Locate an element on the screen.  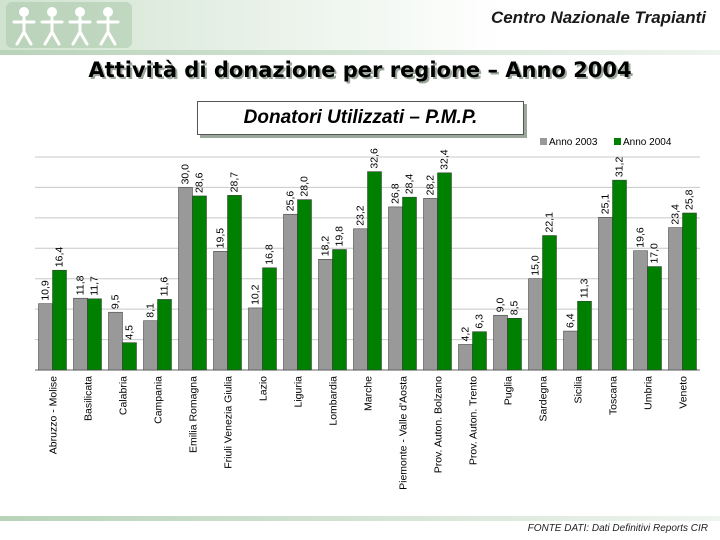
data-label: 31,2 is located at coordinates (620, 167).